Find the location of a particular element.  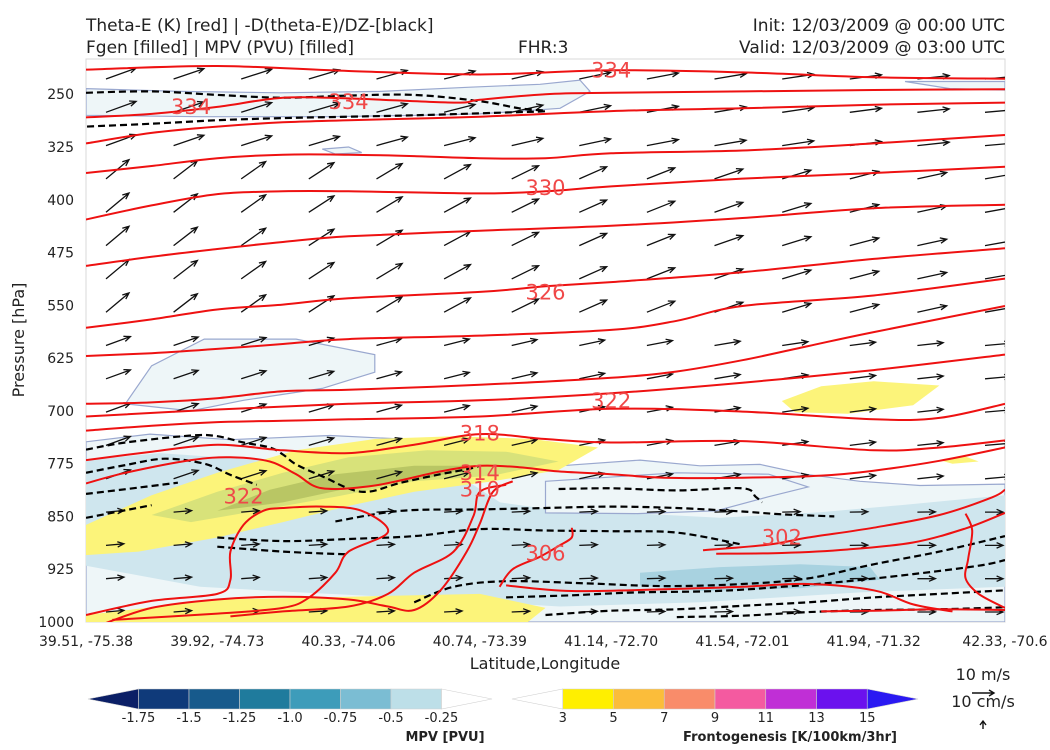

theta-e-contour-label: 302 is located at coordinates (782, 538).